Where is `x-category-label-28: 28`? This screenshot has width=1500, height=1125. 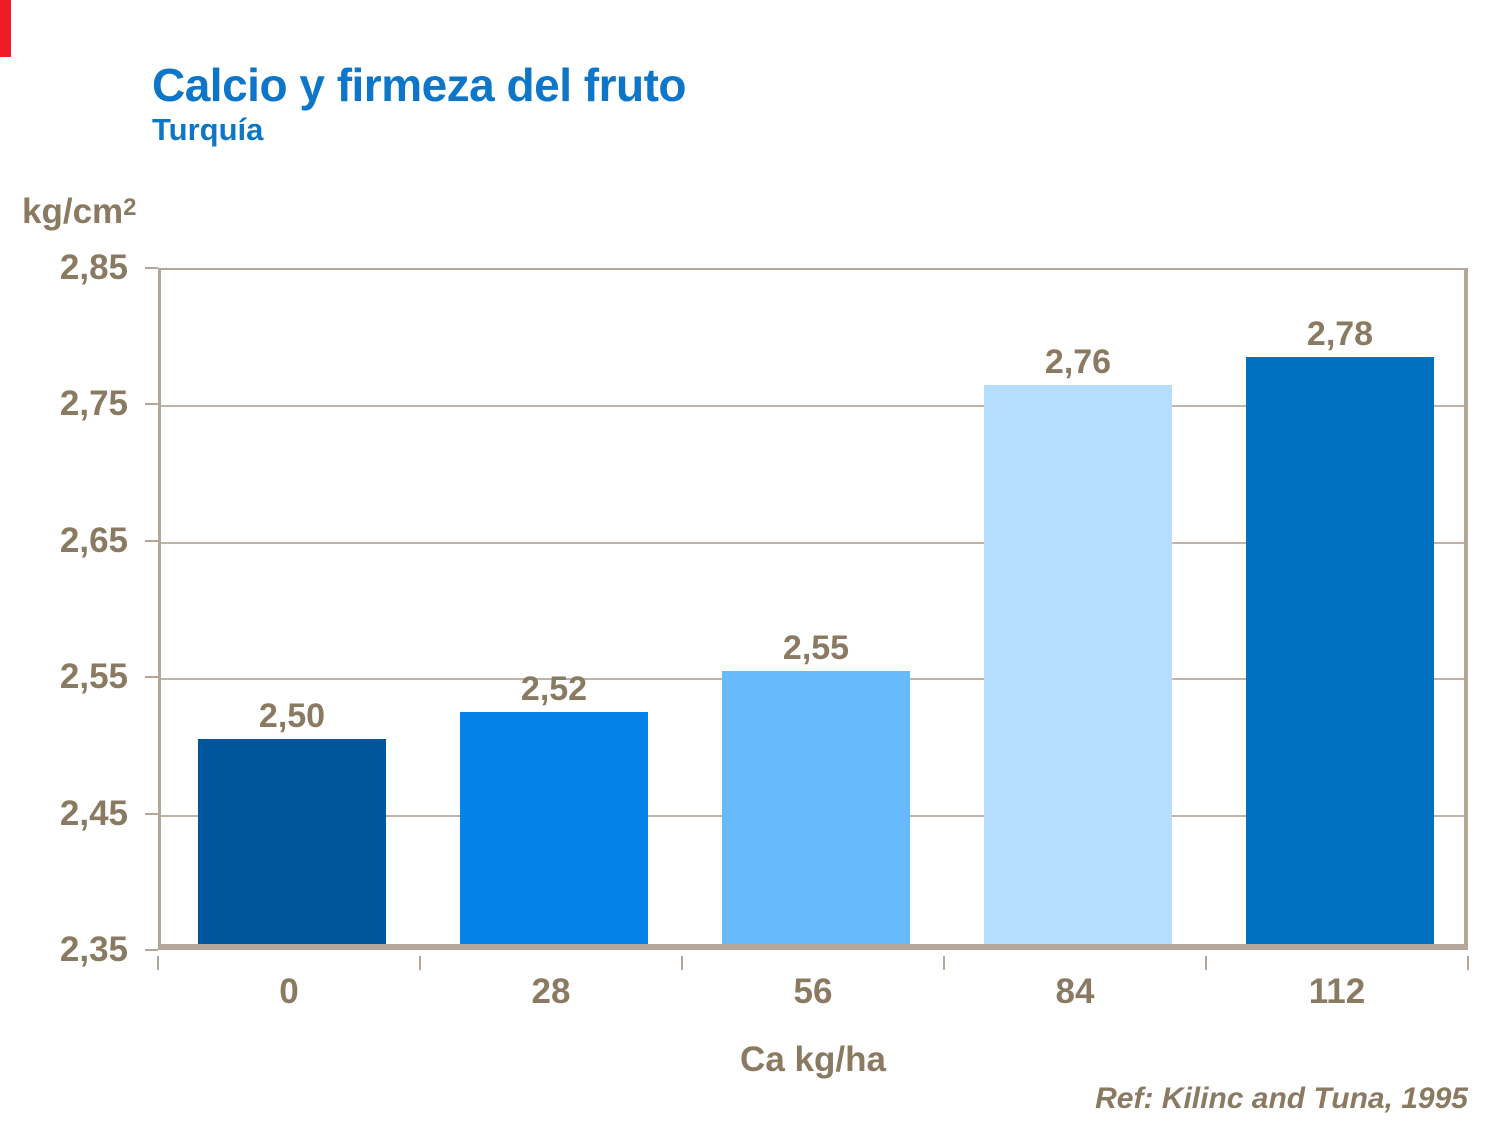 x-category-label-28: 28 is located at coordinates (551, 991).